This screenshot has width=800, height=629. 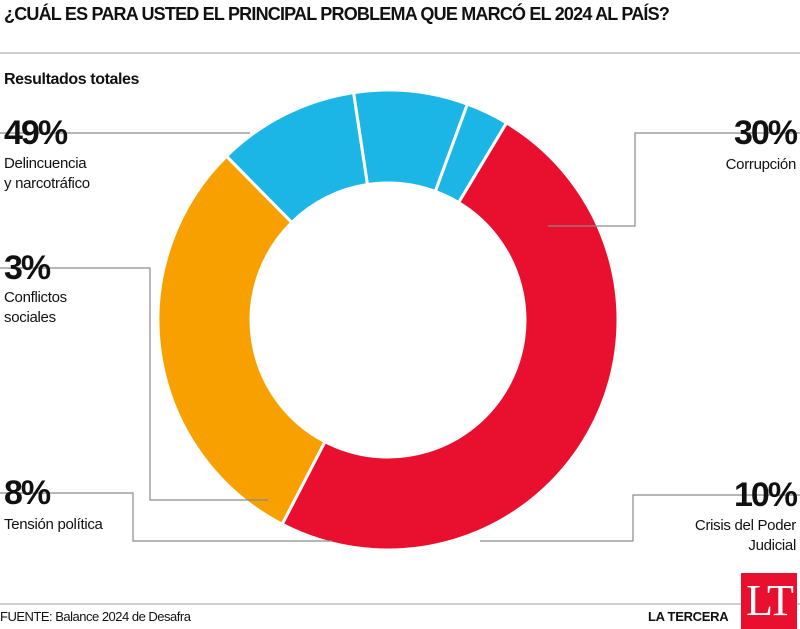 What do you see at coordinates (745, 536) in the screenshot?
I see `label-crisis: Crisis del Poder Judicial` at bounding box center [745, 536].